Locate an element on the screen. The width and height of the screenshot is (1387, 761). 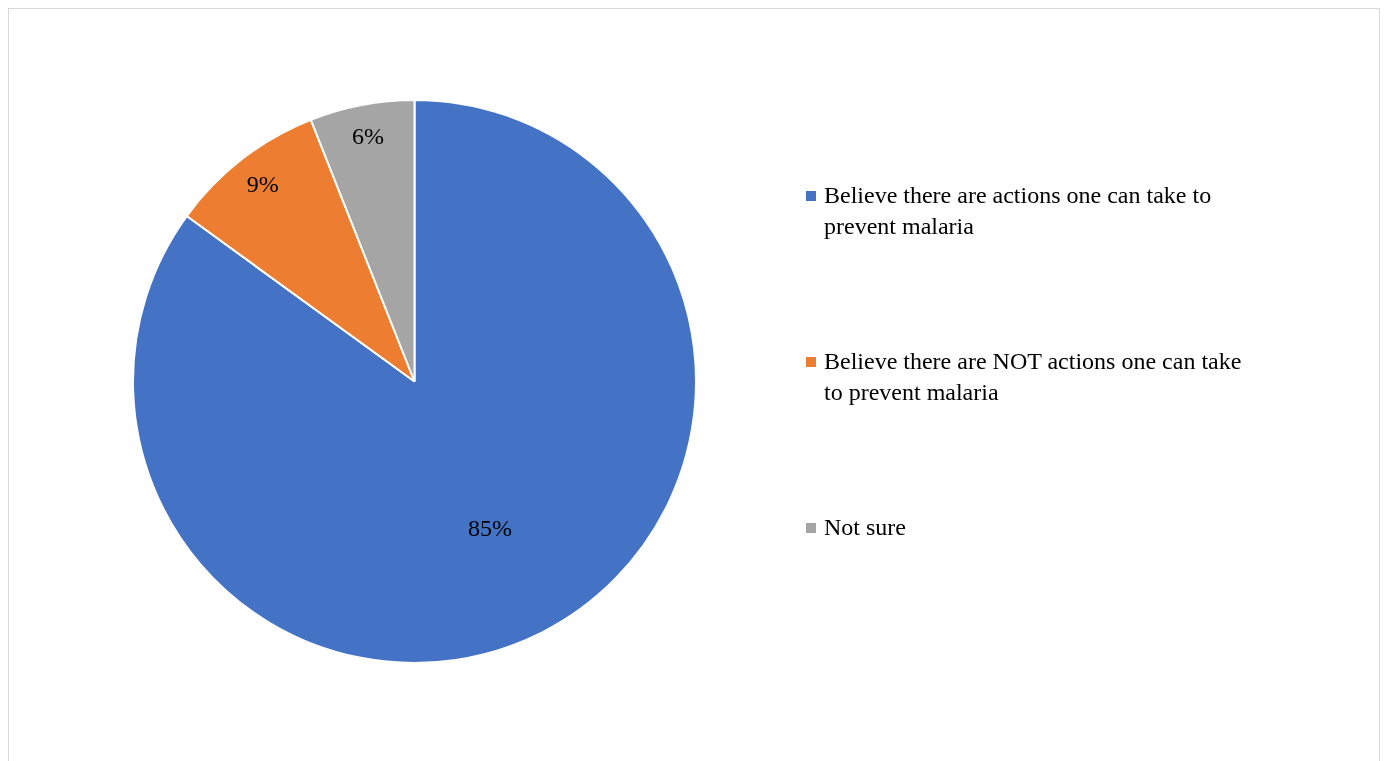
data-label: 85% is located at coordinates (489, 527).